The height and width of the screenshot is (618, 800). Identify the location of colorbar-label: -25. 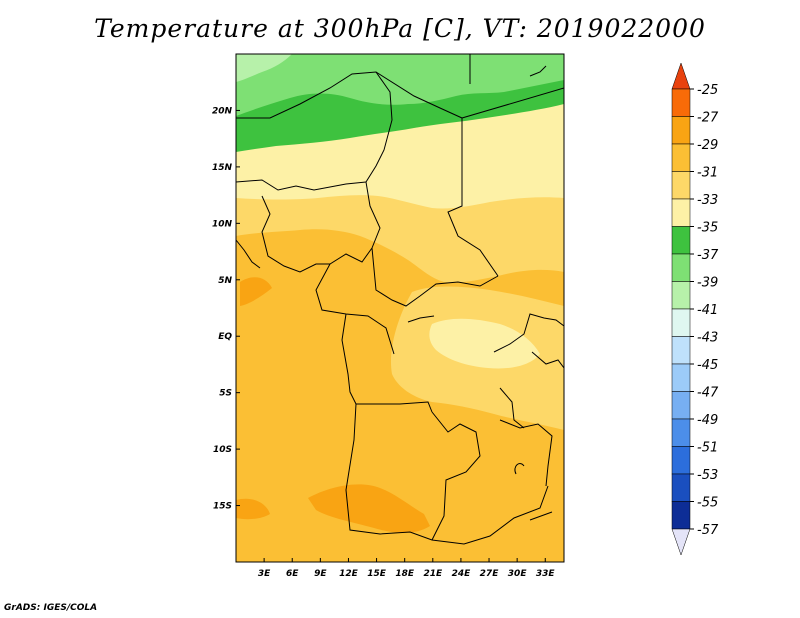
(707, 90).